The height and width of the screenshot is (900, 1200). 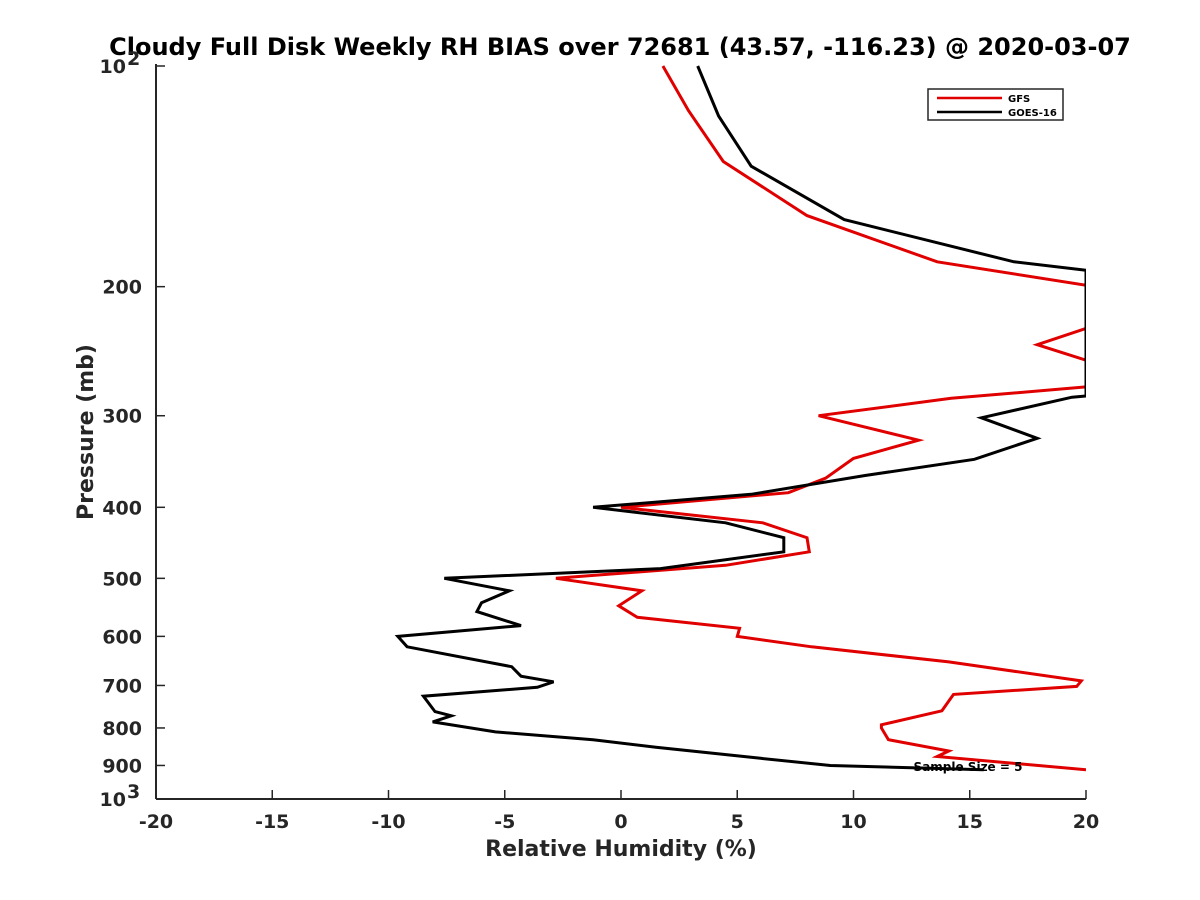 What do you see at coordinates (388, 822) in the screenshot?
I see `x-tick-label: -10` at bounding box center [388, 822].